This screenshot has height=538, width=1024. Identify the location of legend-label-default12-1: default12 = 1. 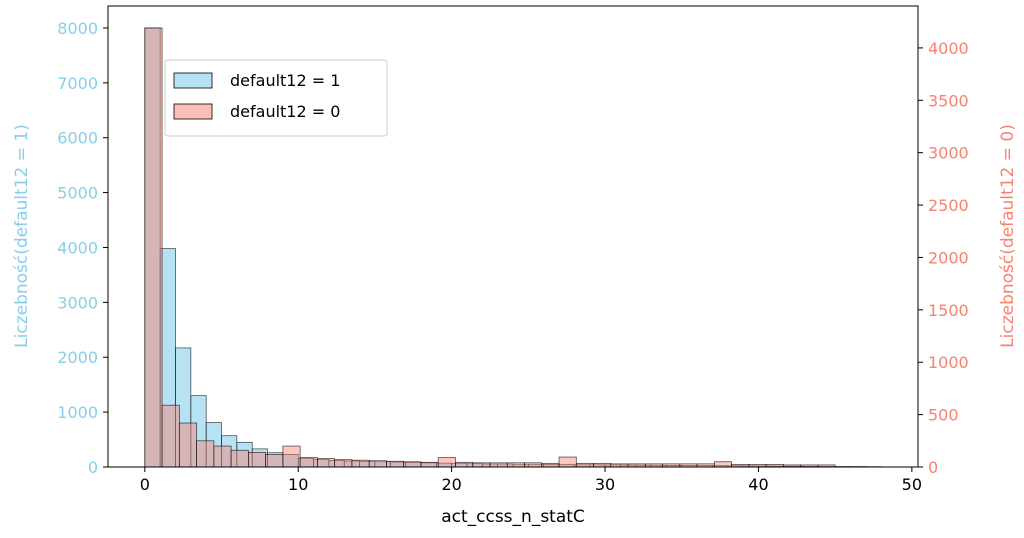
(285, 80).